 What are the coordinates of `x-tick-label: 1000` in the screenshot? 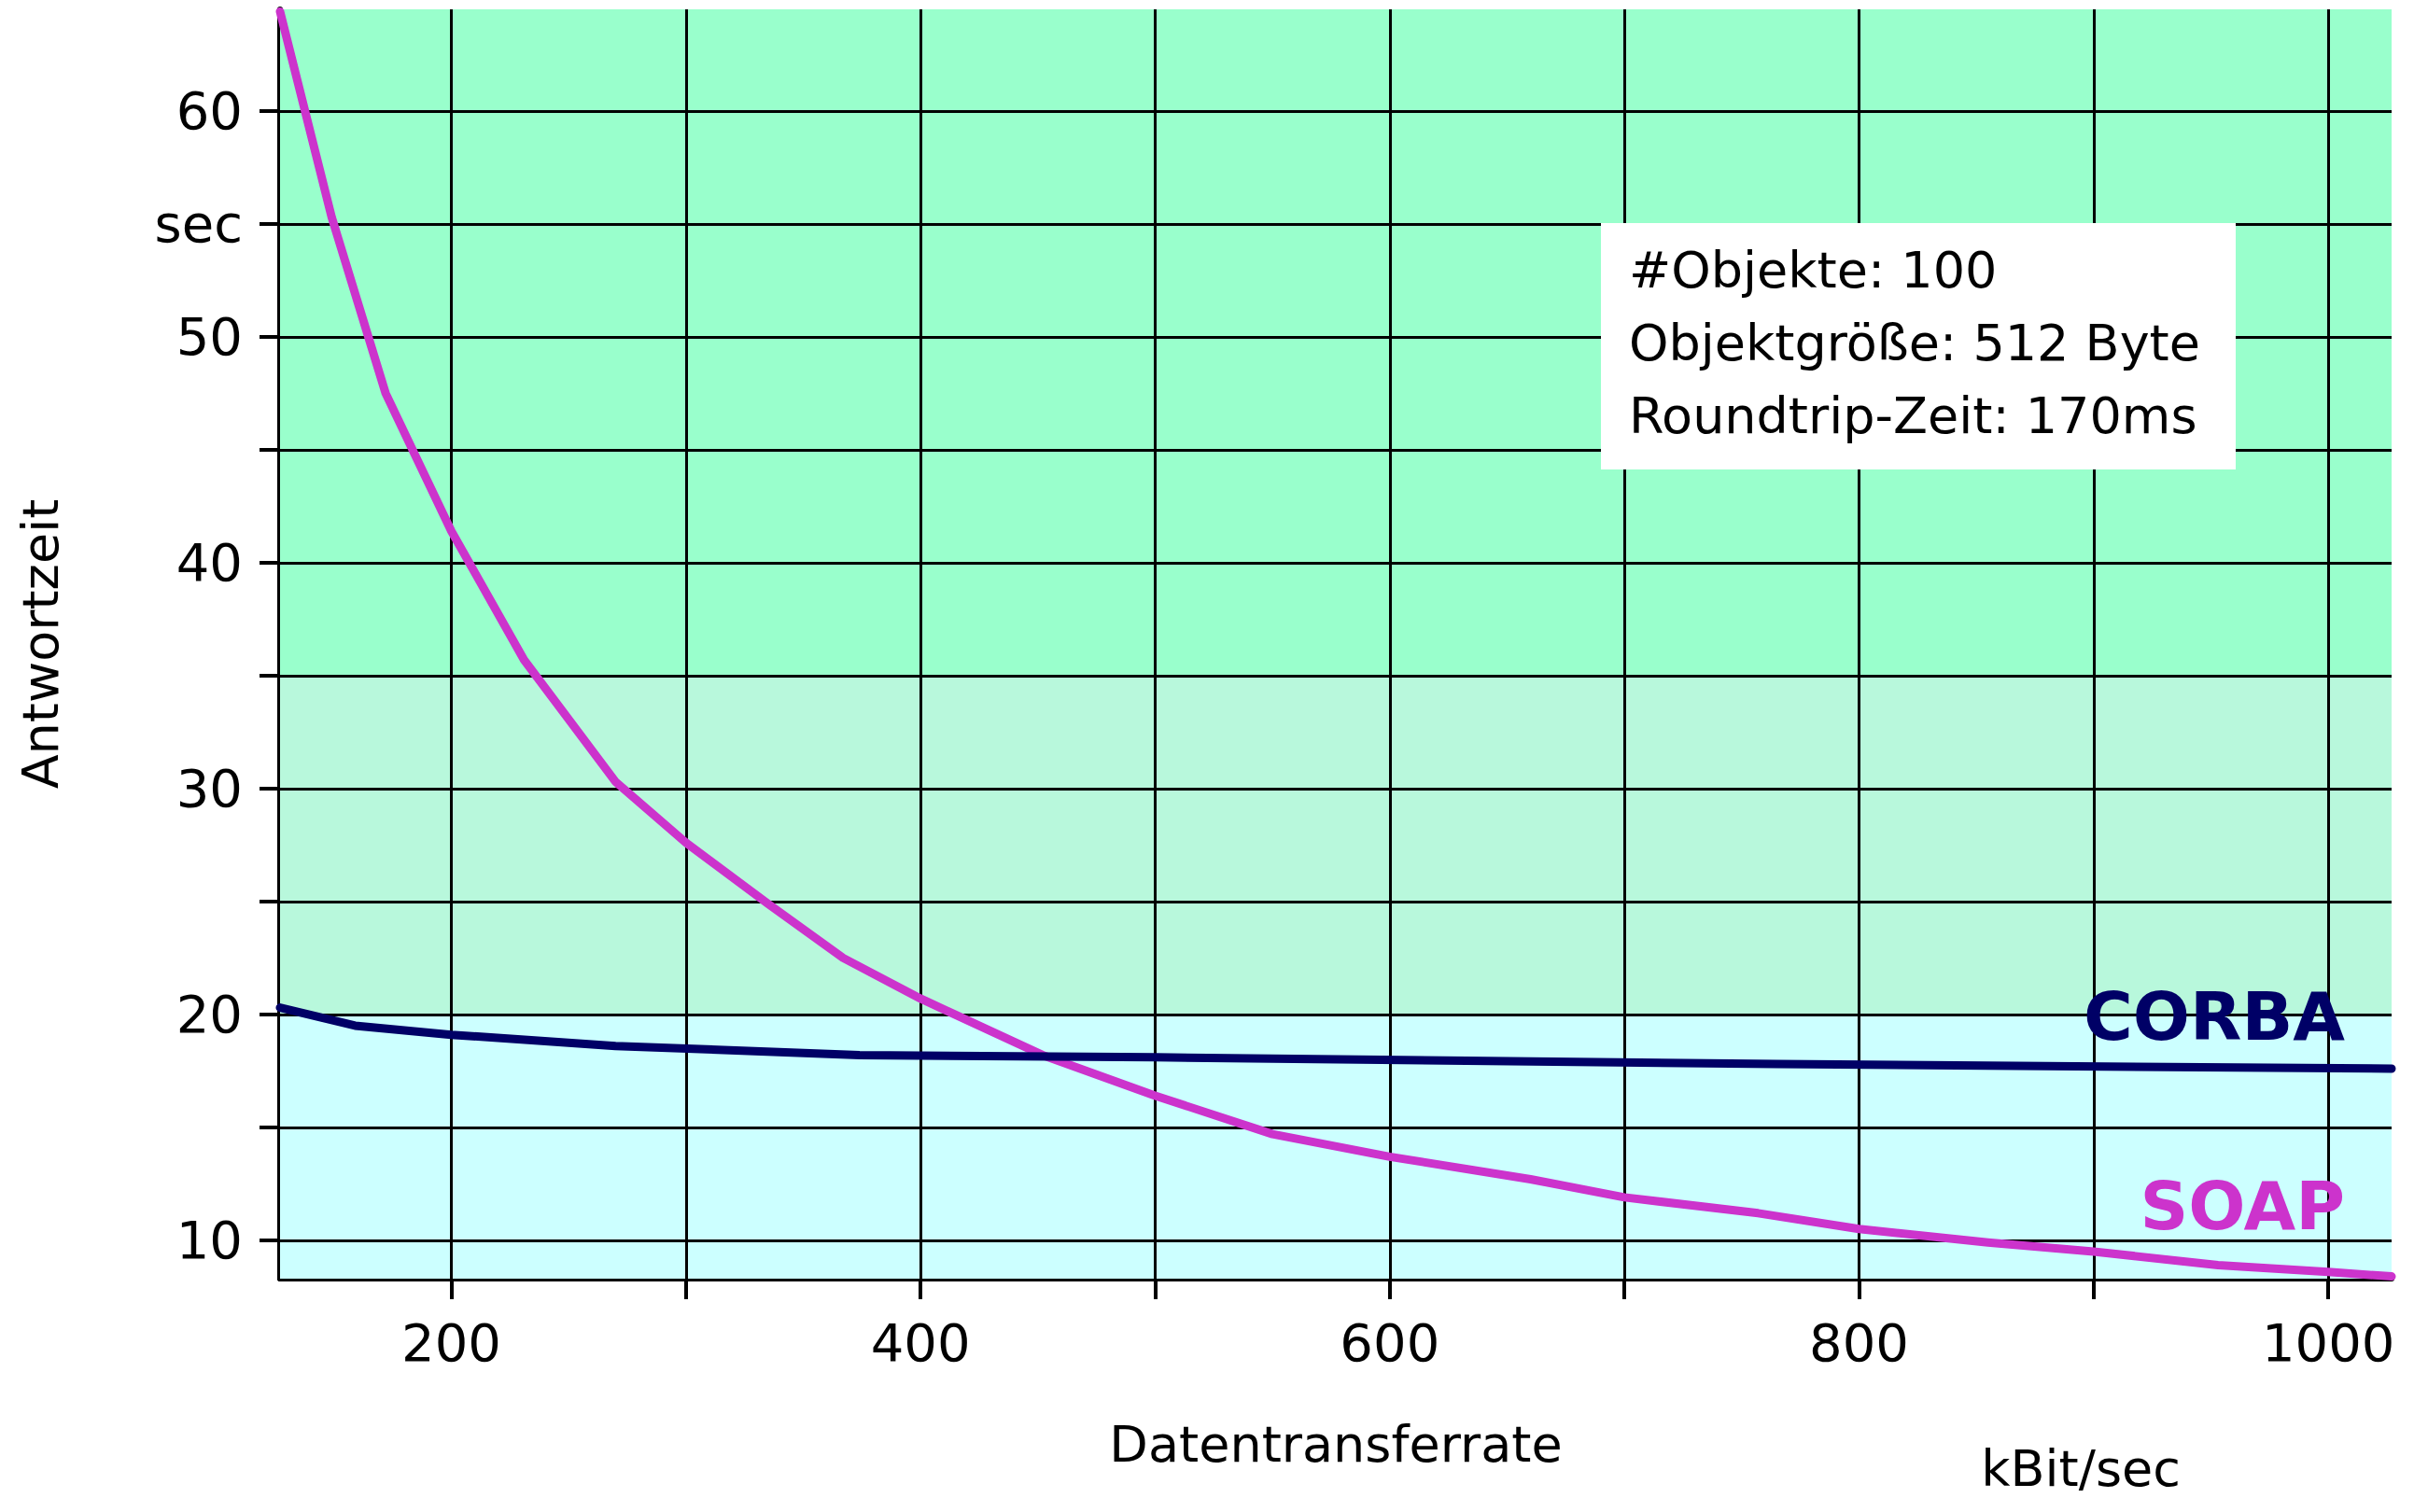 It's located at (2328, 1342).